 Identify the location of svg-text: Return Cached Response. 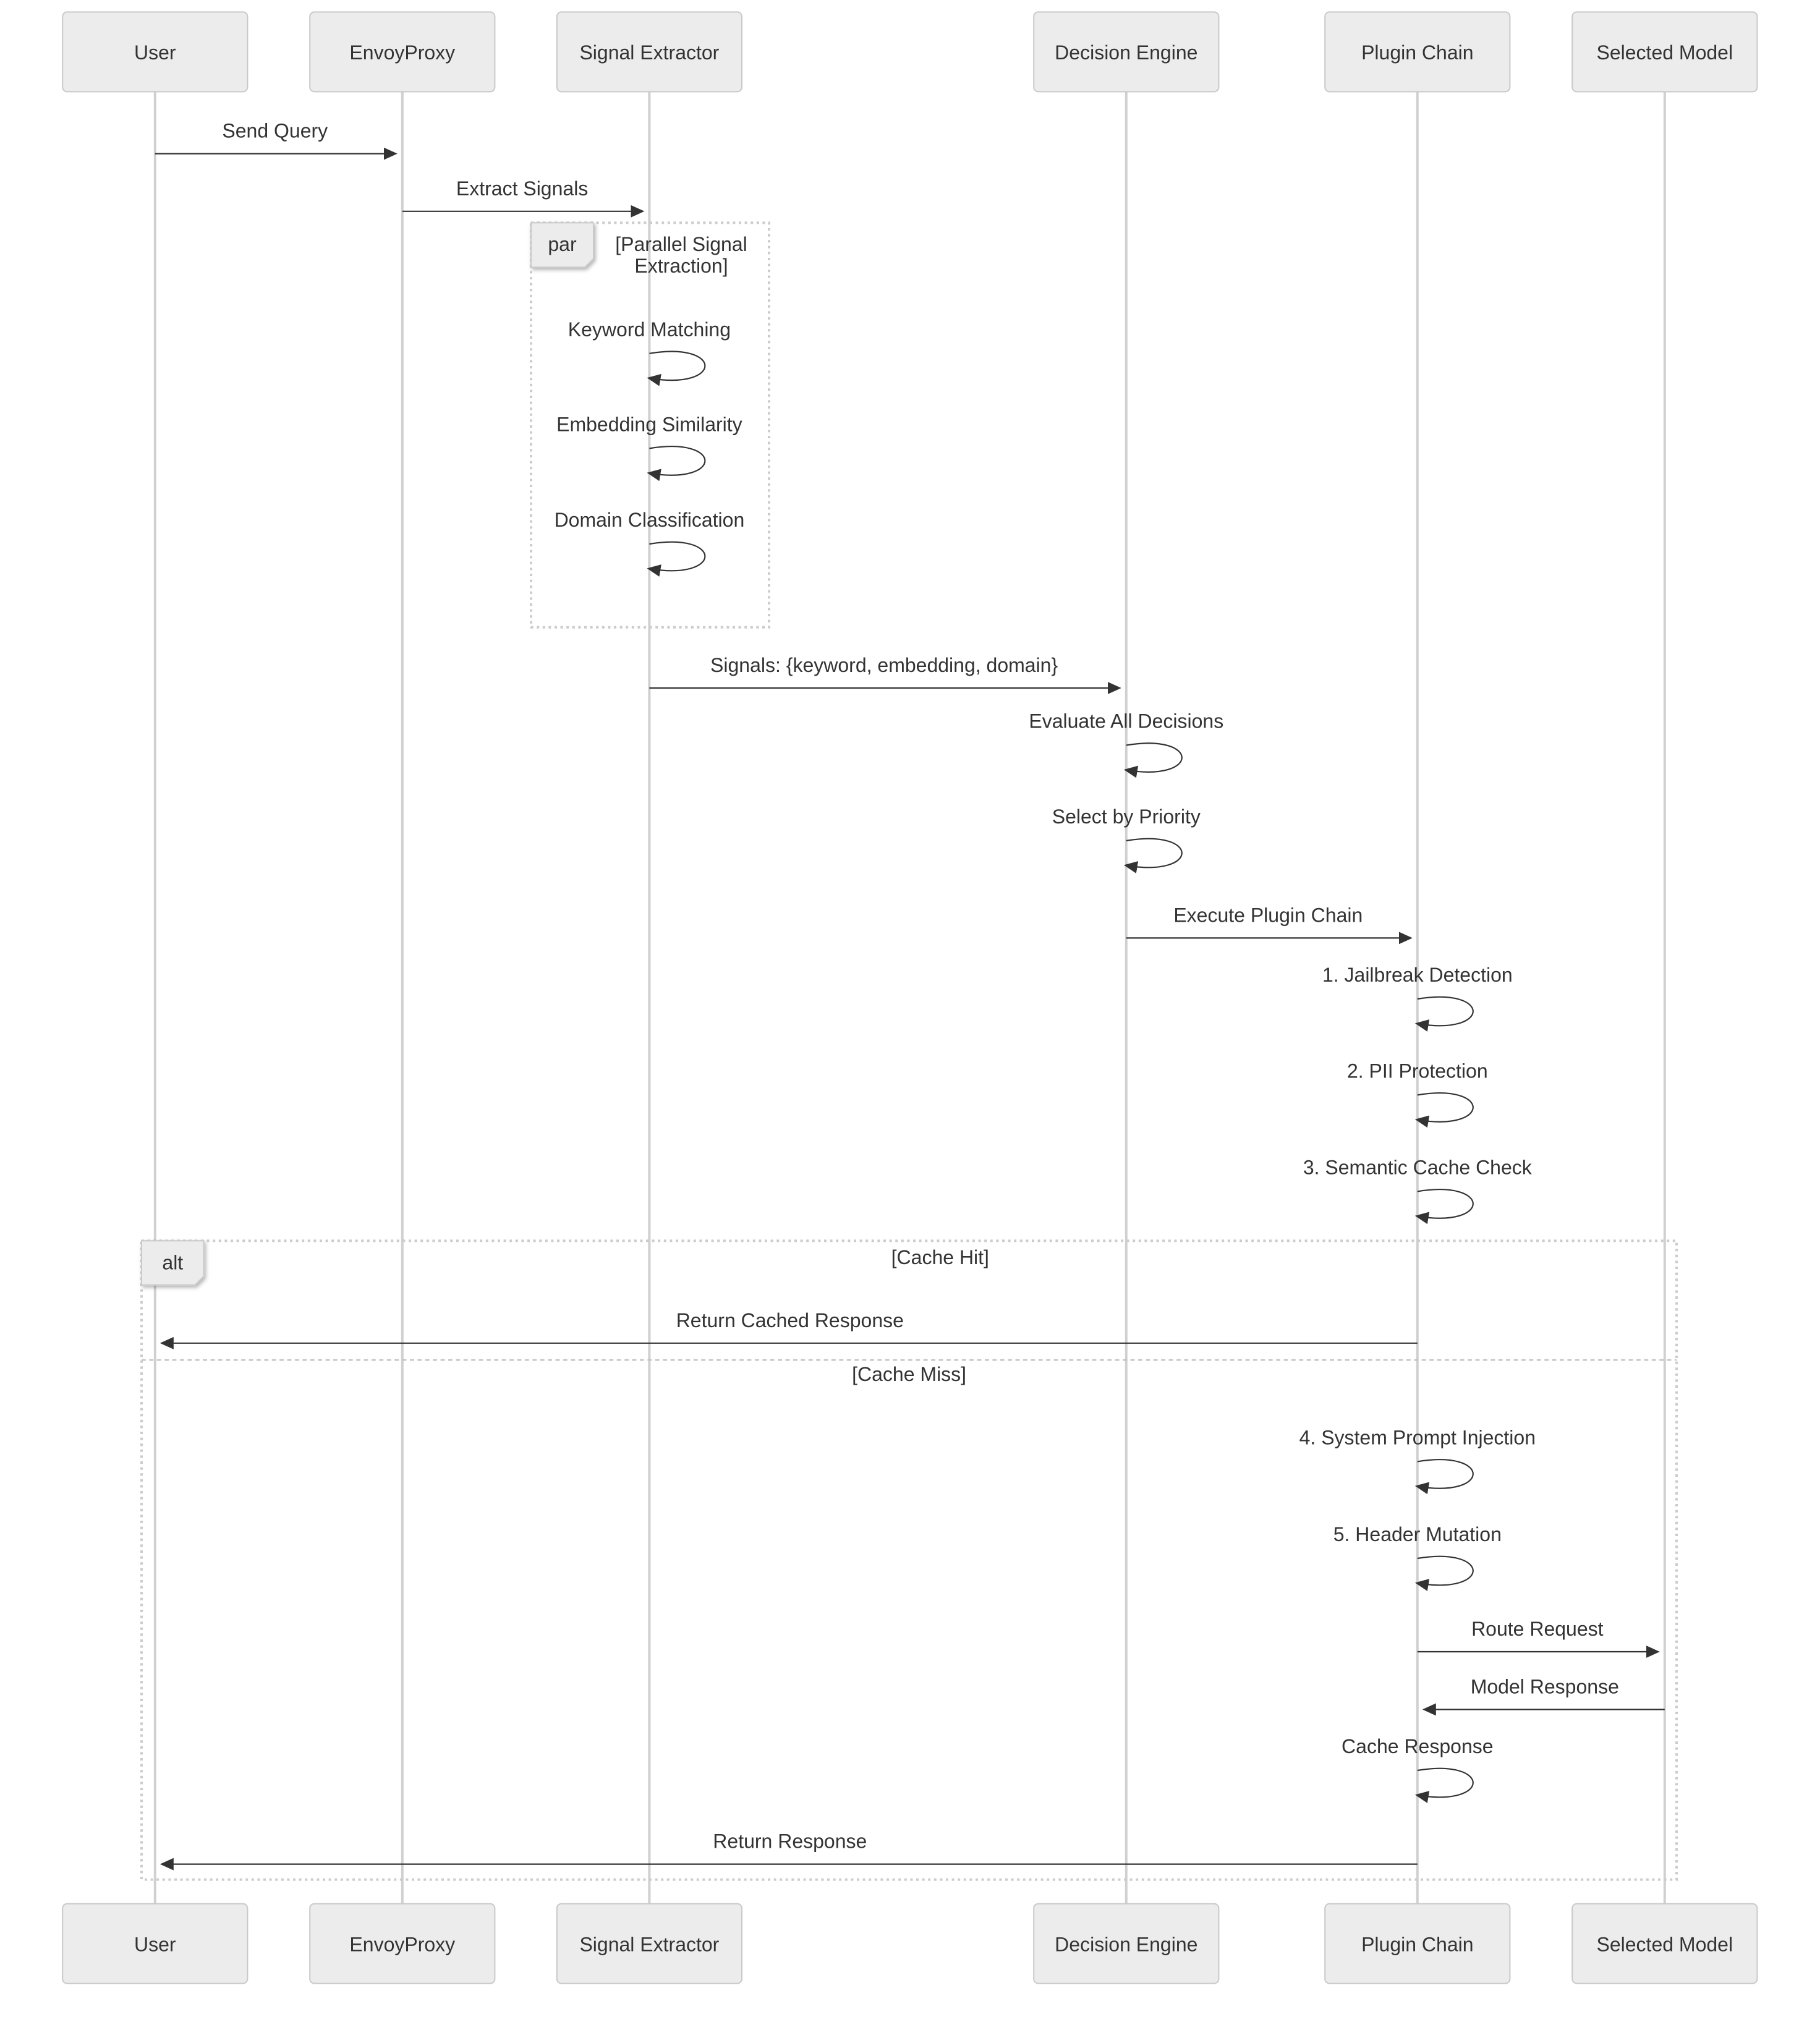
(790, 1320).